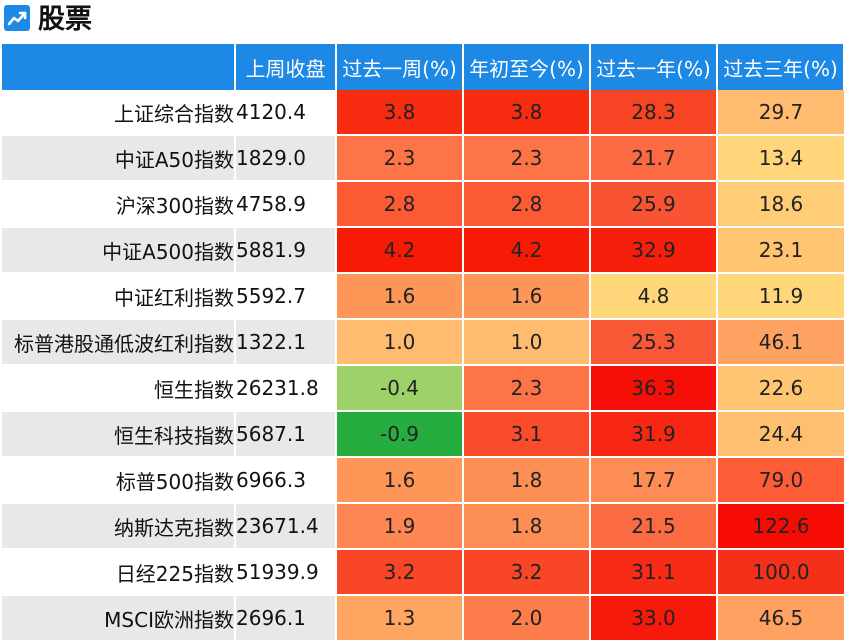 This screenshot has height=642, width=851. What do you see at coordinates (653, 618) in the screenshot?
I see `one-year-change-cell: 33.0` at bounding box center [653, 618].